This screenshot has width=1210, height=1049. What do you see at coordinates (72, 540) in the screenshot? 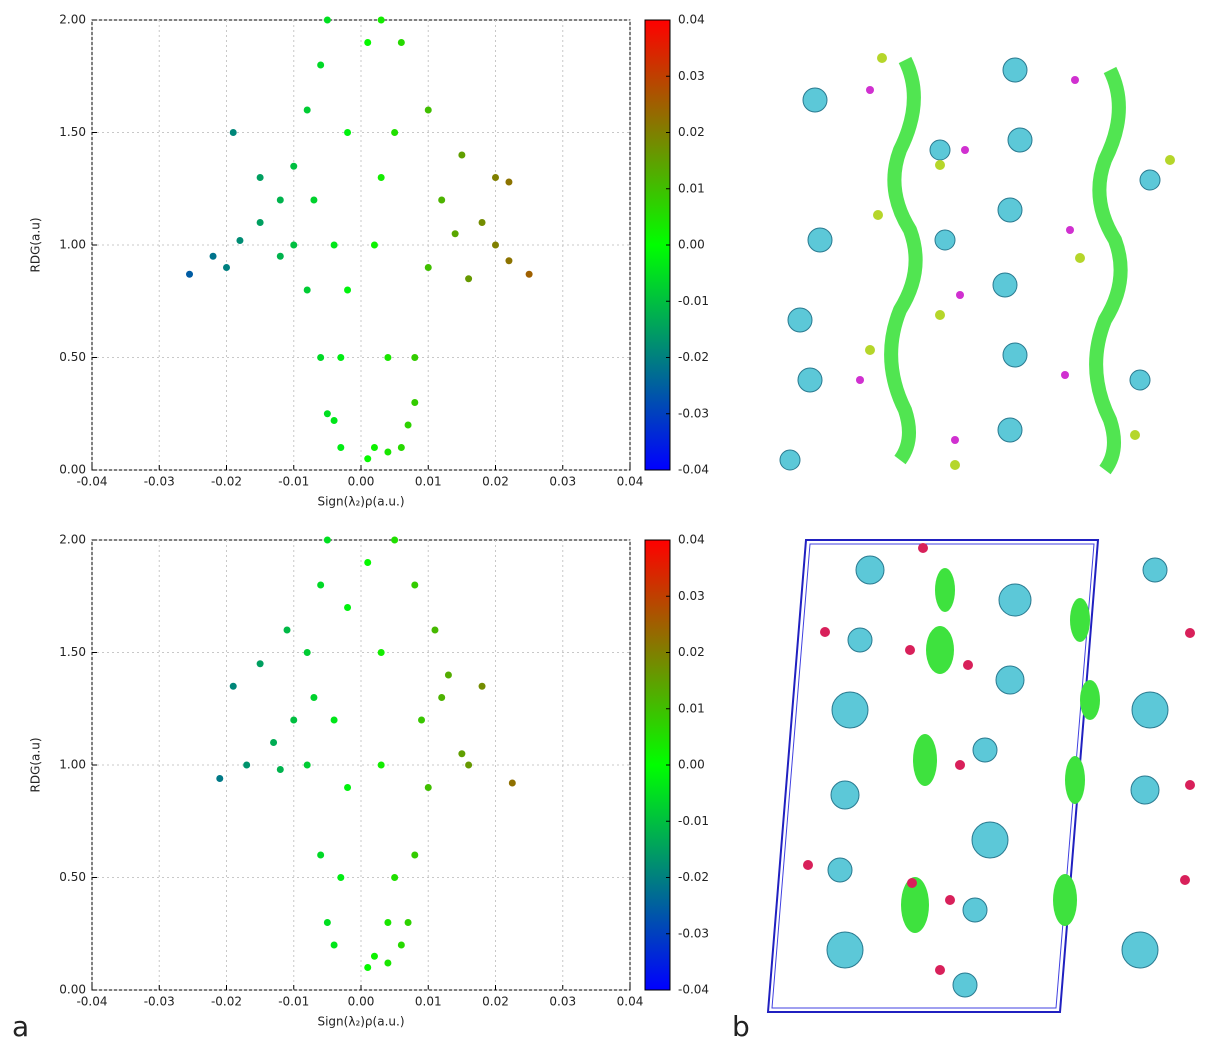
I see `y-tick-label: 2.00` at bounding box center [72, 540].